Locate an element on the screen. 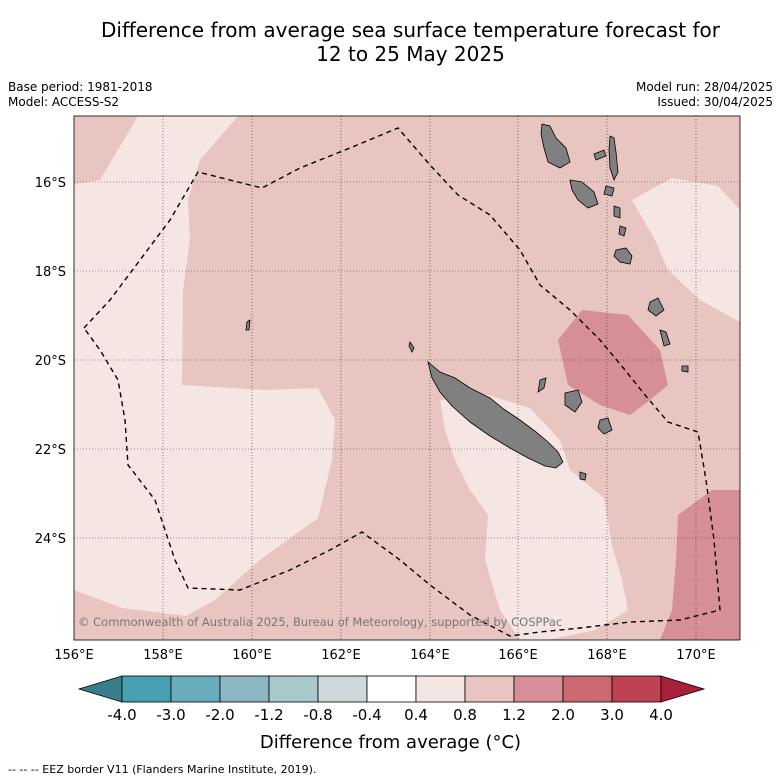  colorbar is located at coordinates (391, 689).